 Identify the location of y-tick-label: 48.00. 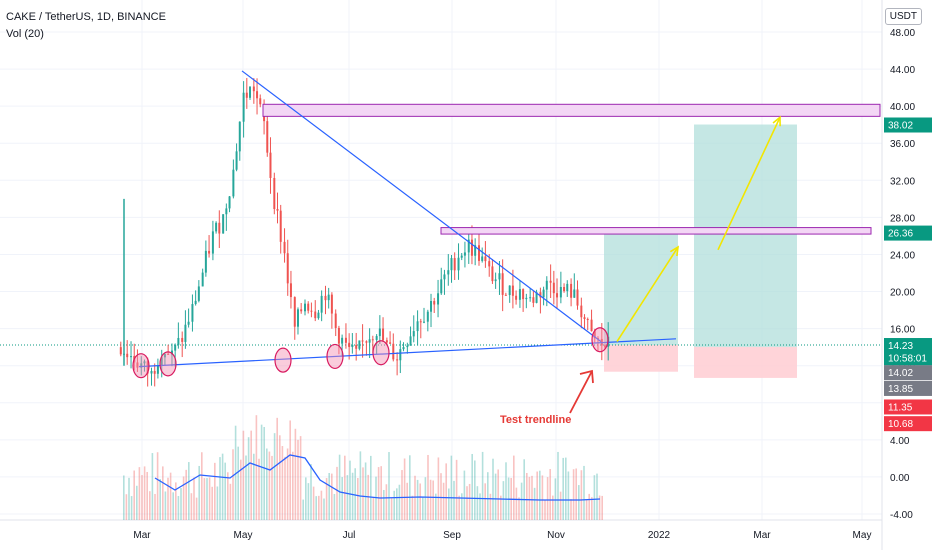
(902, 33).